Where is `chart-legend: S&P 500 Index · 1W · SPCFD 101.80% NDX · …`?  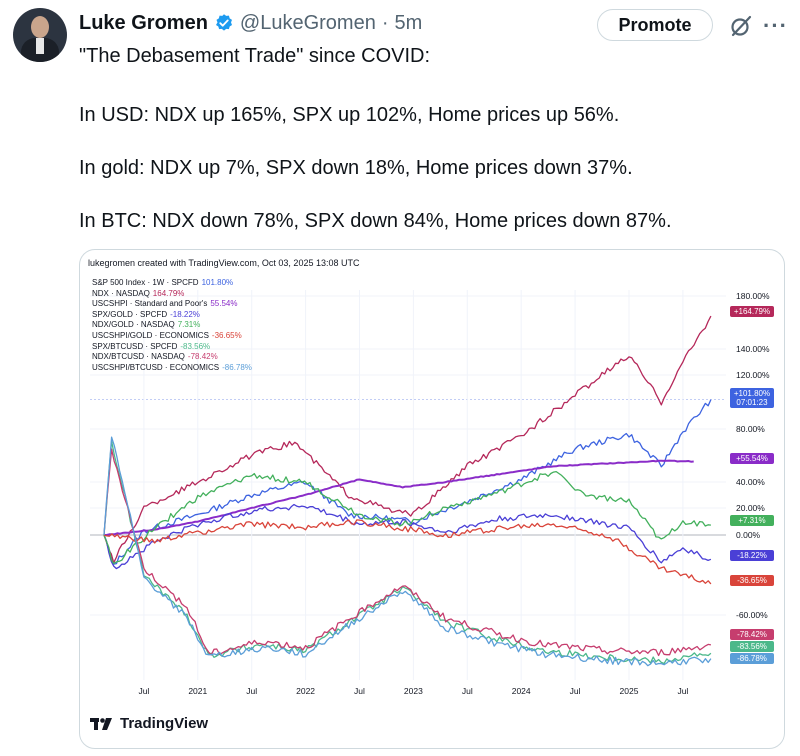 chart-legend: S&P 500 Index · 1W · SPCFD 101.80% NDX · … is located at coordinates (172, 325).